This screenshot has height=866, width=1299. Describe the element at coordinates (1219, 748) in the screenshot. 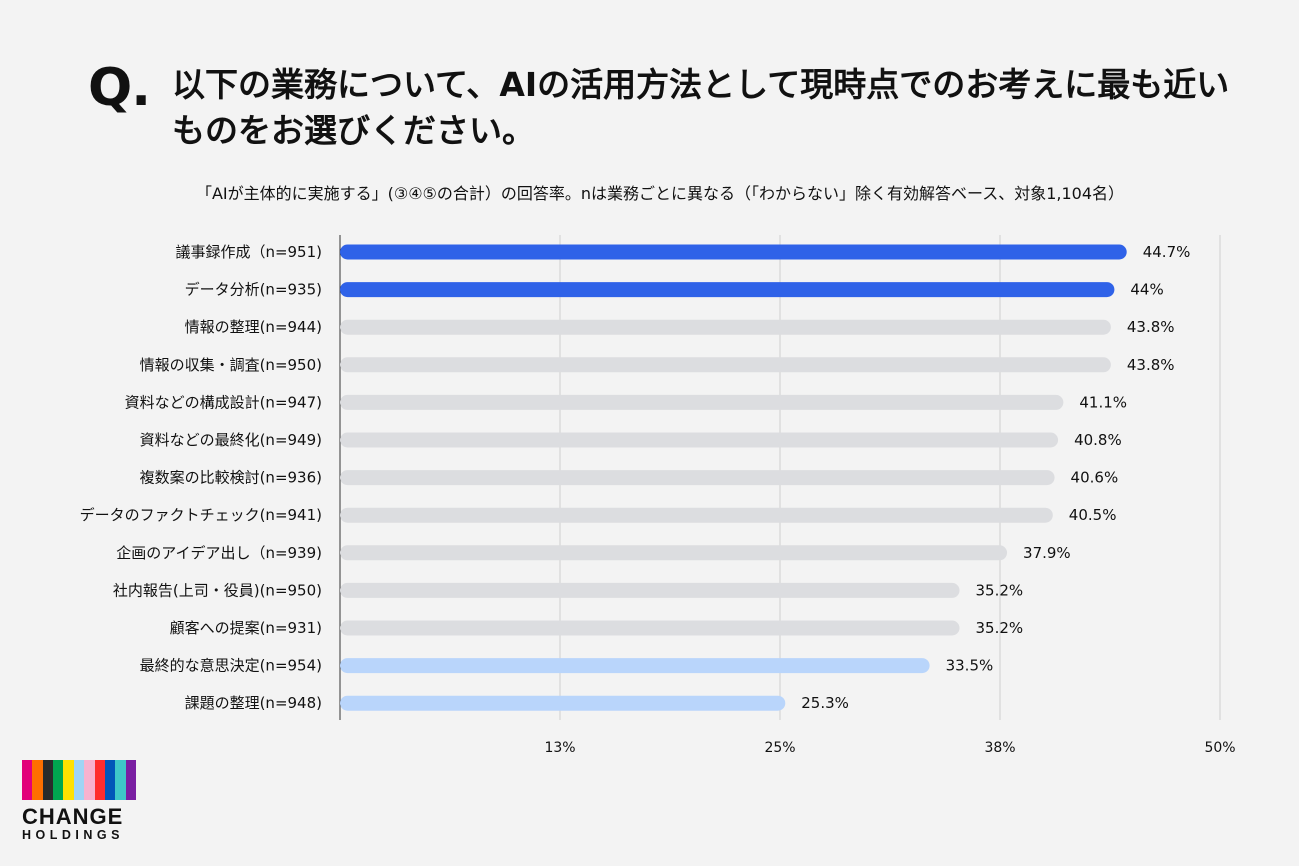

I see `x-tick-label: 50%` at that location.